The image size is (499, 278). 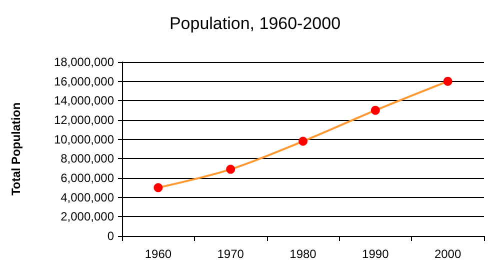 What do you see at coordinates (158, 254) in the screenshot?
I see `x-tick-label: 1960` at bounding box center [158, 254].